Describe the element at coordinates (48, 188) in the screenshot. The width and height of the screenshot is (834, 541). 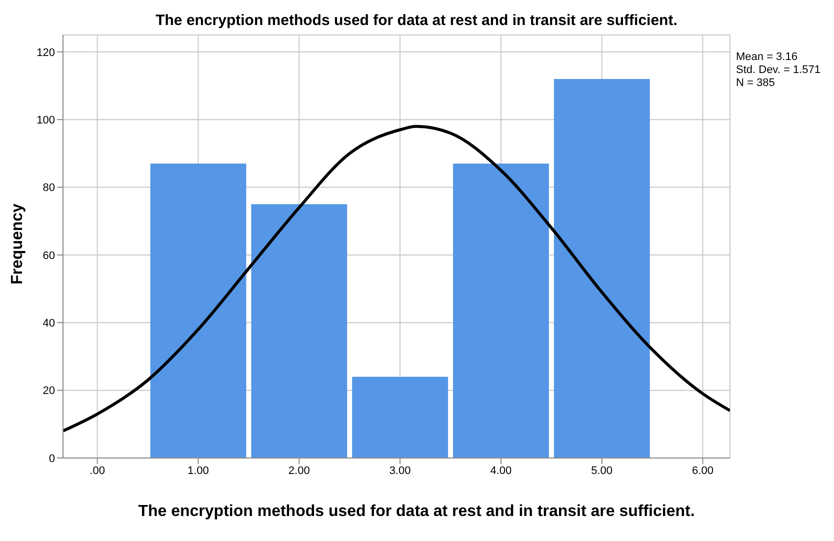
I see `y-tick-label: 80` at that location.